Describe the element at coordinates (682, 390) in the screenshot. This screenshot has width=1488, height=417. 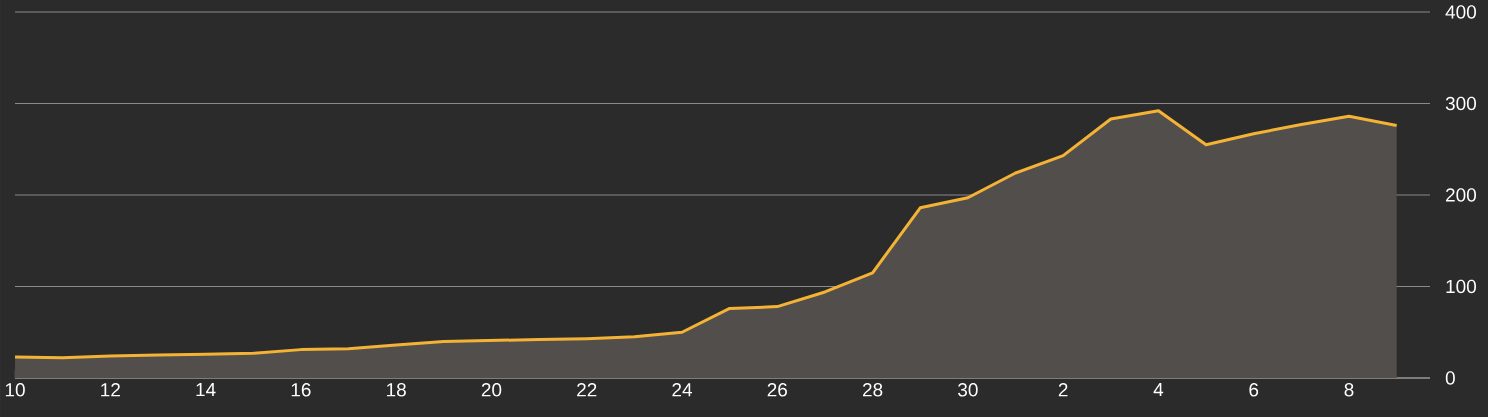
I see `x-tick-label: 24` at that location.